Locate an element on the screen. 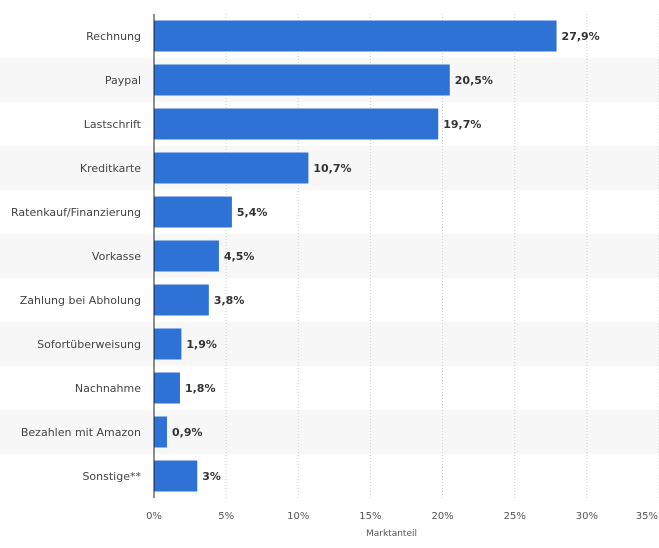  value-label: 10,7% is located at coordinates (332, 168).